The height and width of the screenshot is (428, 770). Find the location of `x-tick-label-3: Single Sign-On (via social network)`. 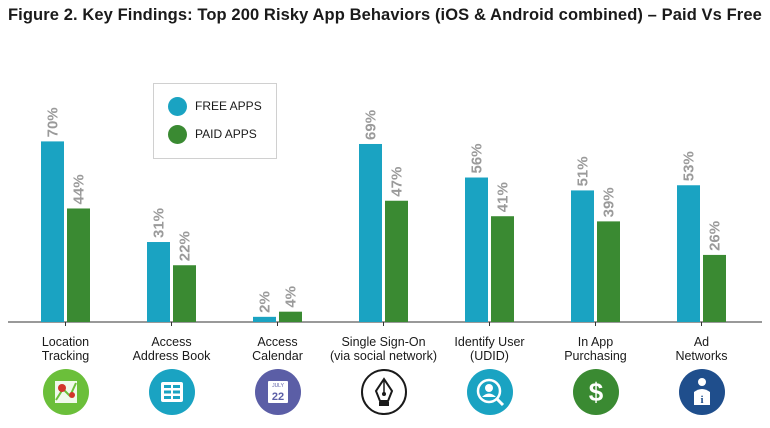

x-tick-label-3: Single Sign-On (via social network) is located at coordinates (384, 349).